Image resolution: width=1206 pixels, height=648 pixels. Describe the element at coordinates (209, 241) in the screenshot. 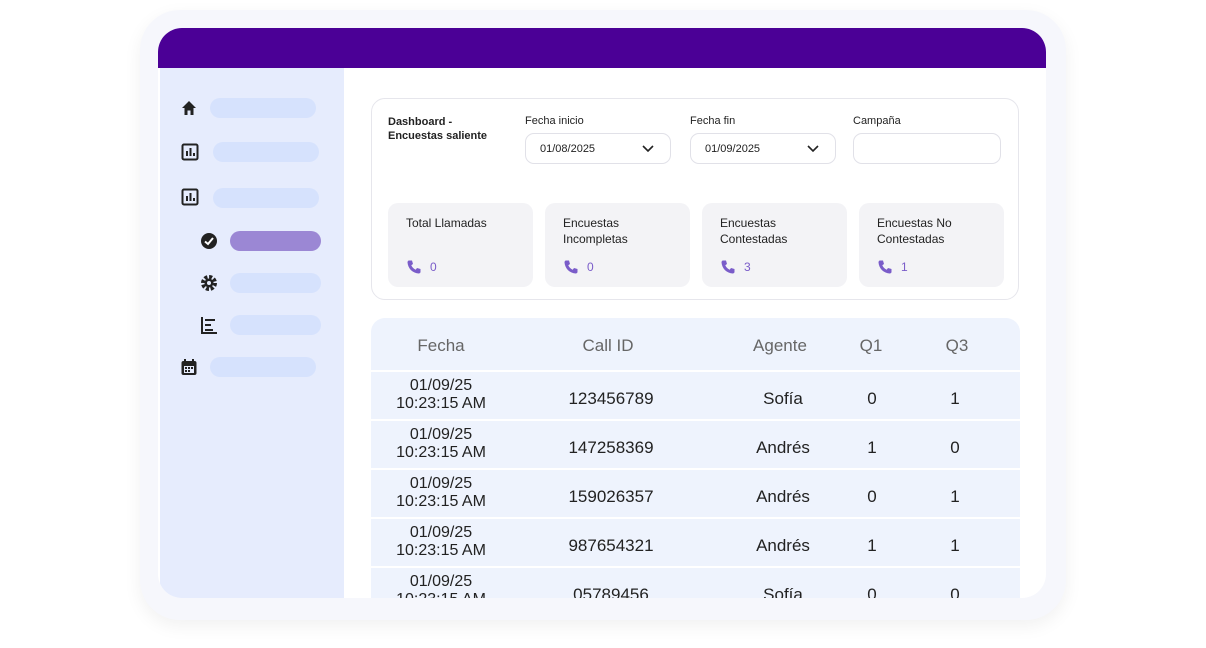

I see `check-icon` at that location.